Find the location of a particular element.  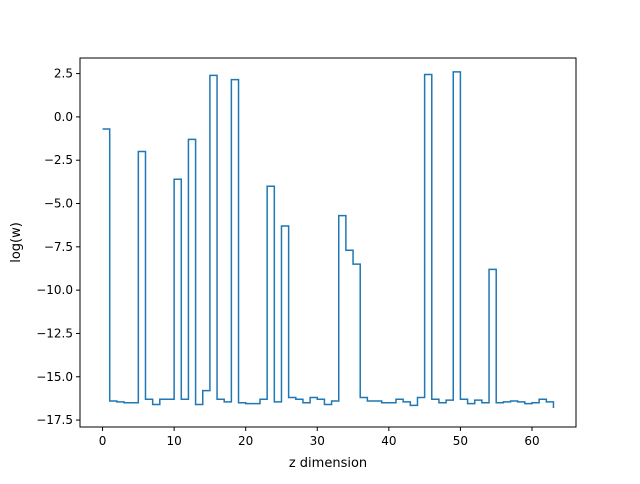

x-axis-ticks: 0 10 20 30 40 50 60 is located at coordinates (319, 437).